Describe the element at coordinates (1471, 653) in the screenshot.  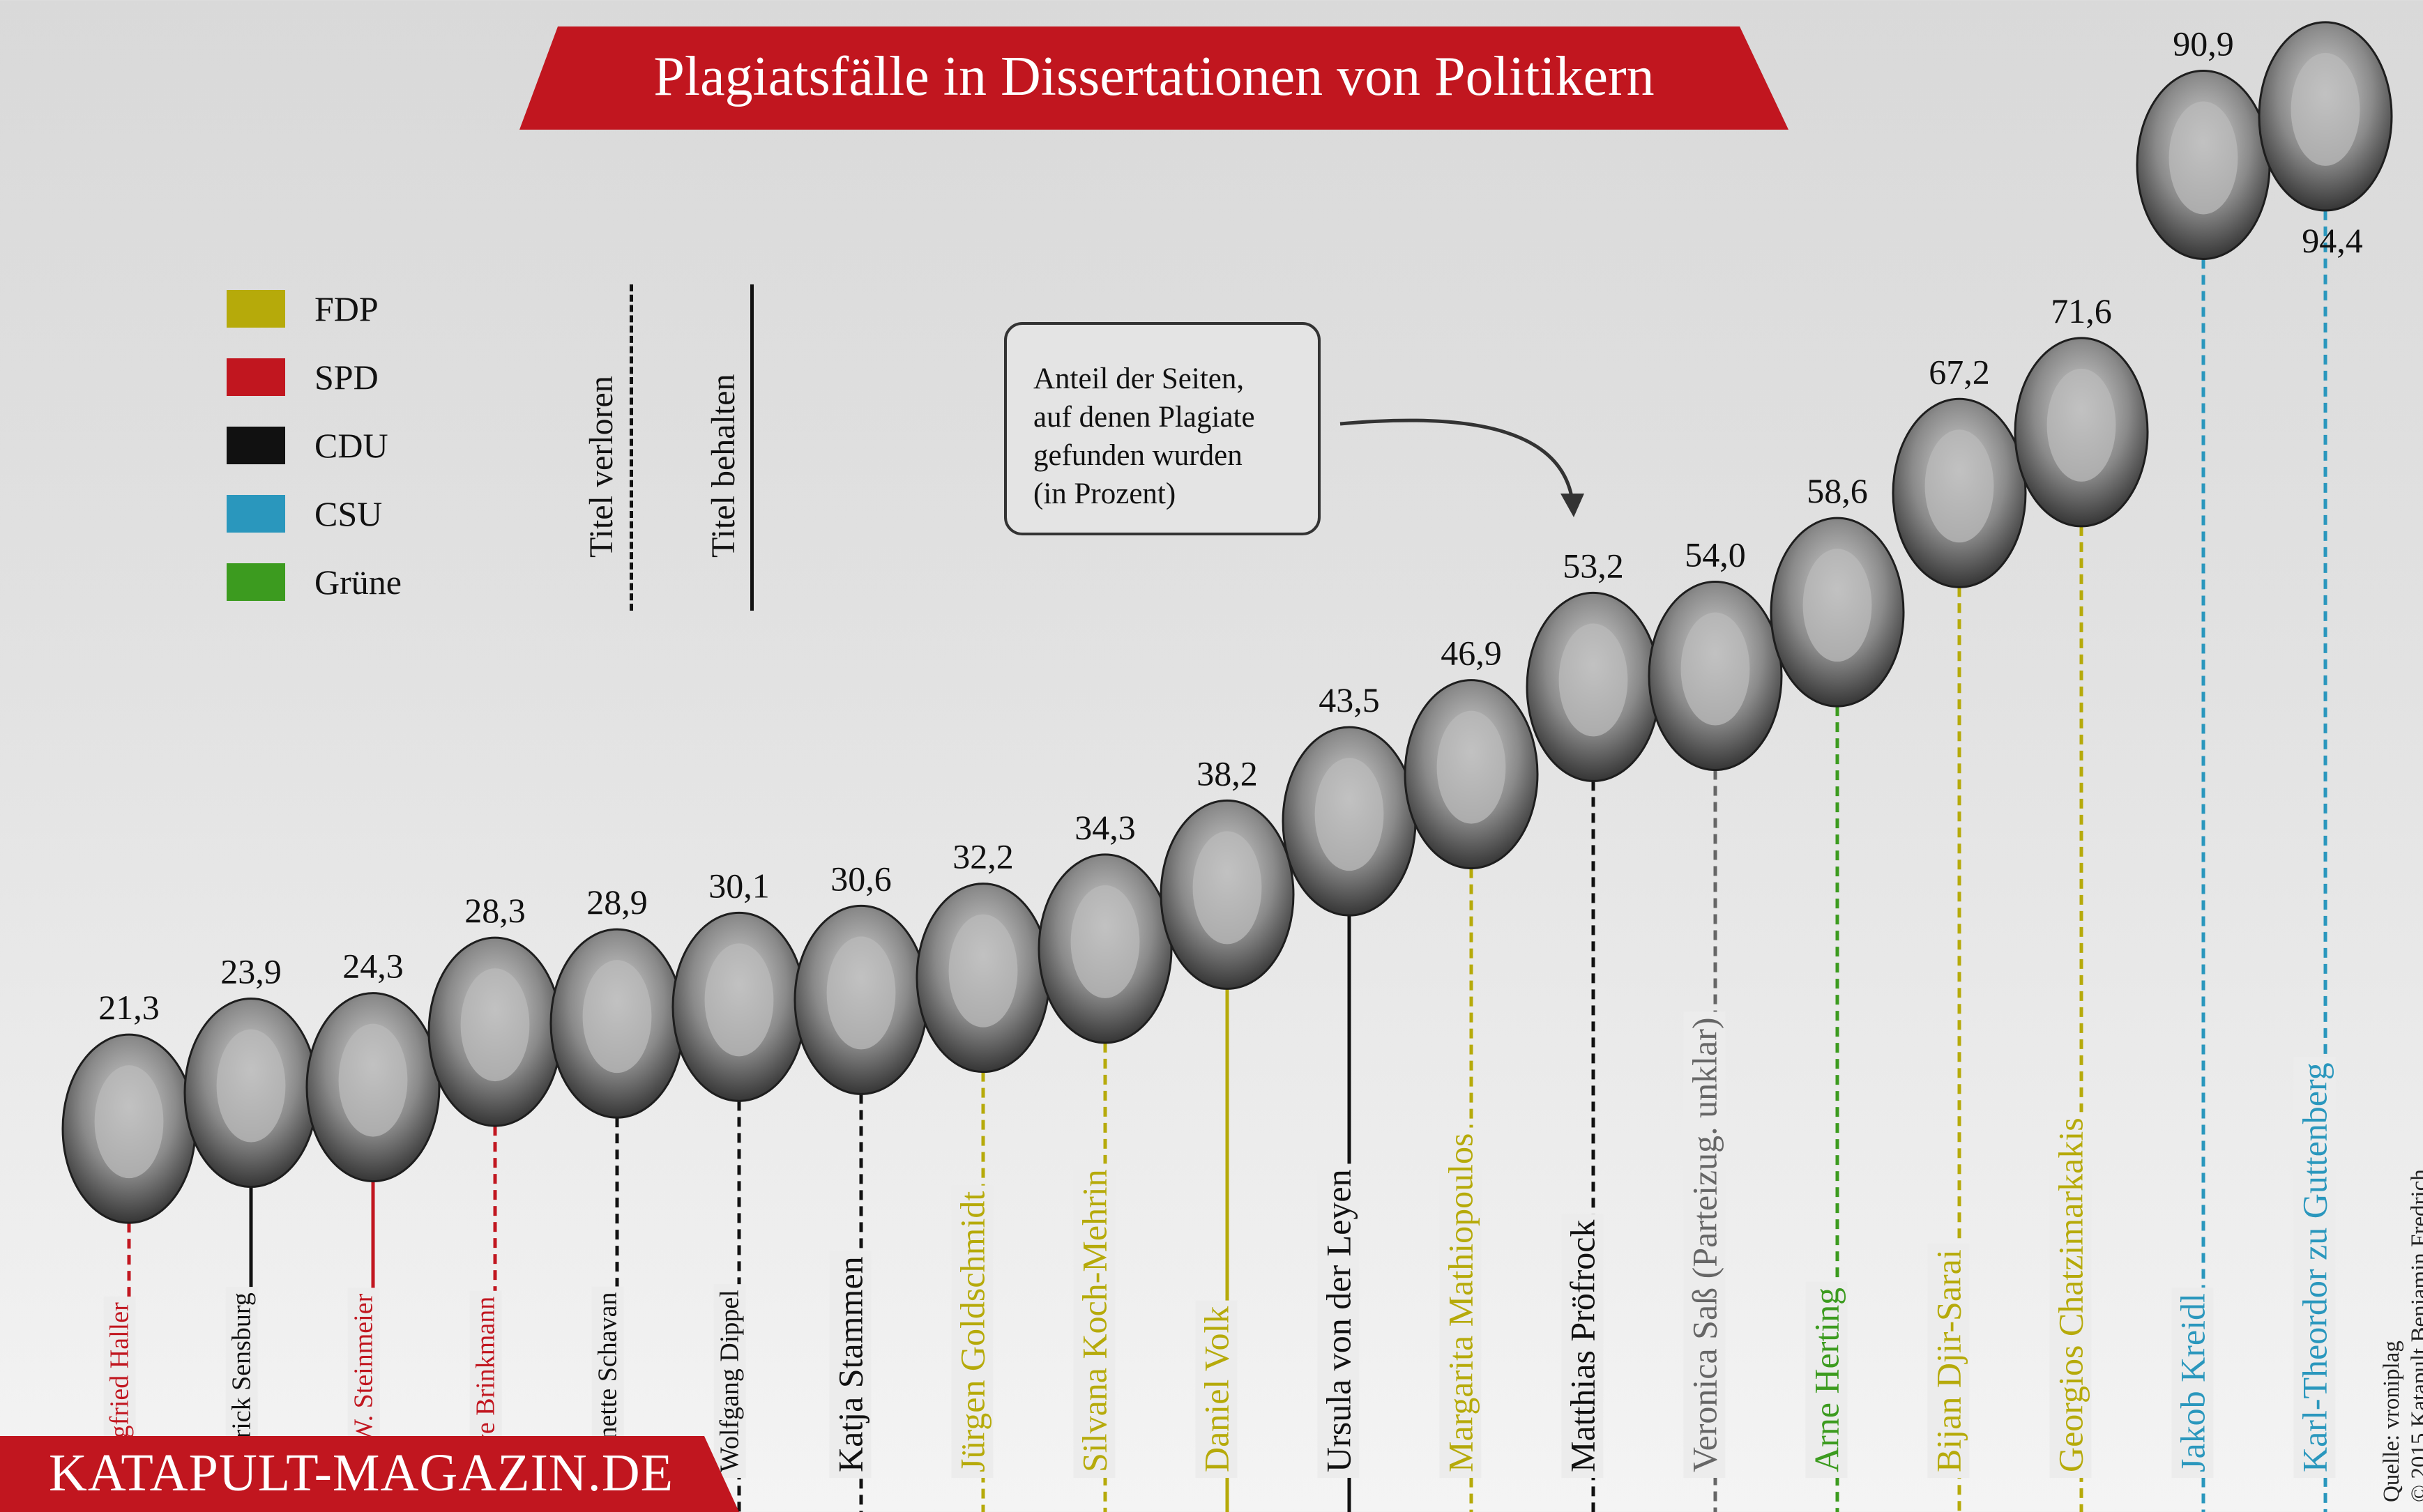
I see `value-label: 46,9` at that location.